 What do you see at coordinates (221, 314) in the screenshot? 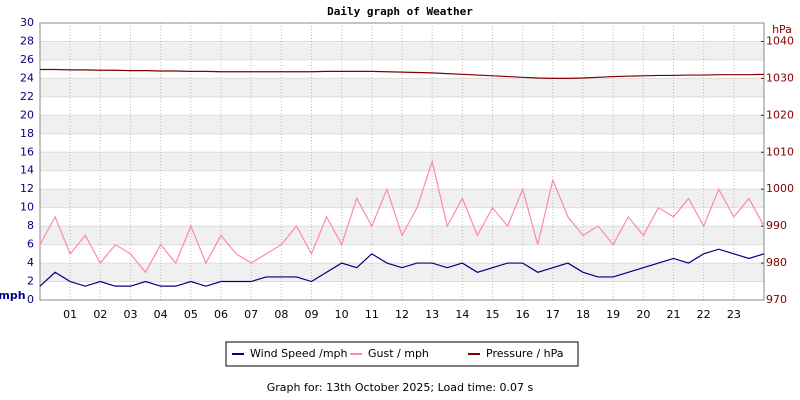
I see `x-tick-label: 06` at bounding box center [221, 314].